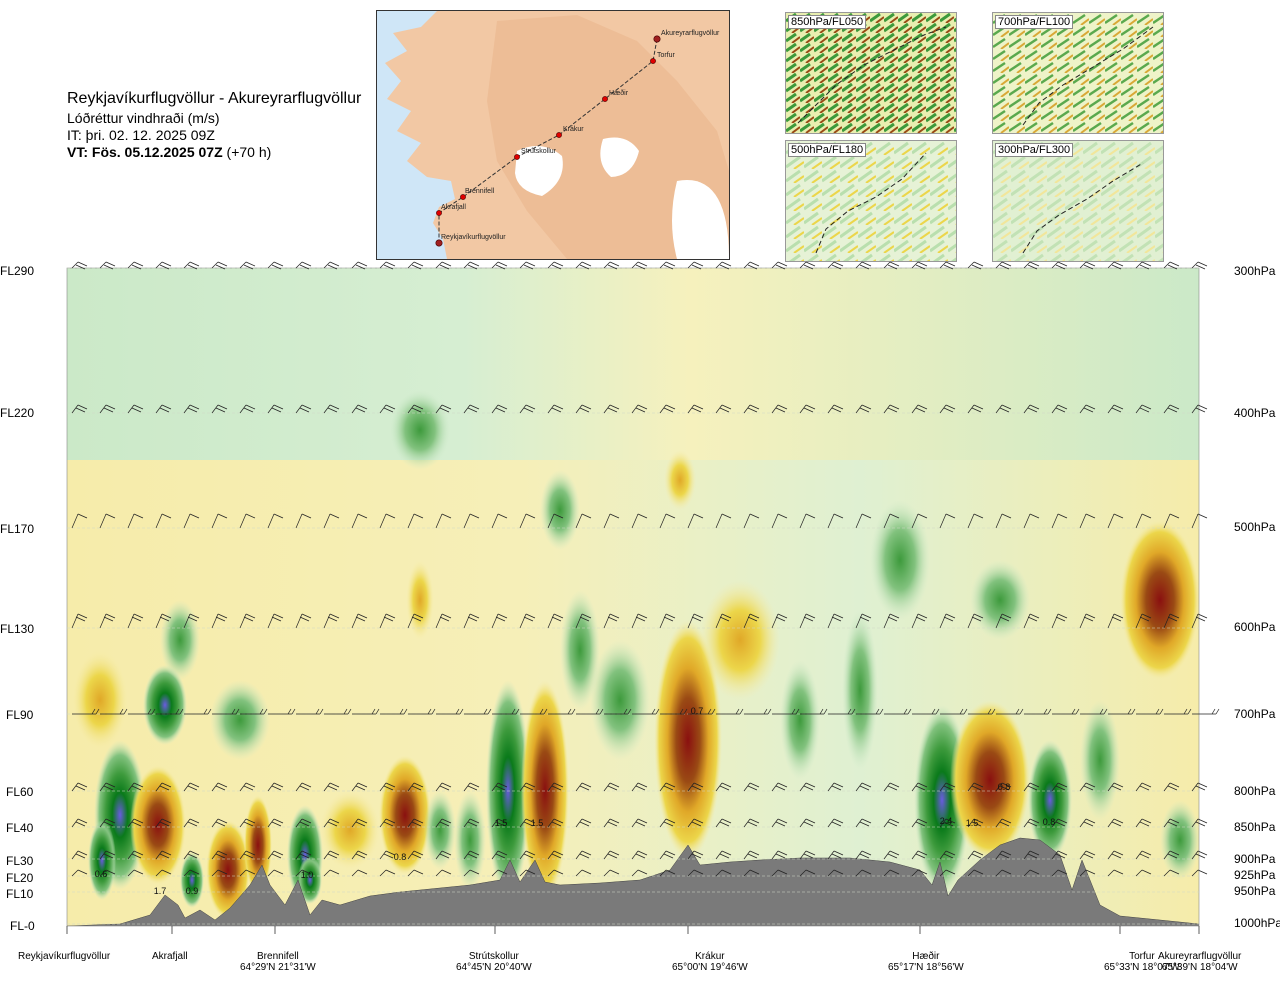 This screenshot has width=1280, height=981. I want to click on station-coord: 65°00'N 19°46'W, so click(710, 967).